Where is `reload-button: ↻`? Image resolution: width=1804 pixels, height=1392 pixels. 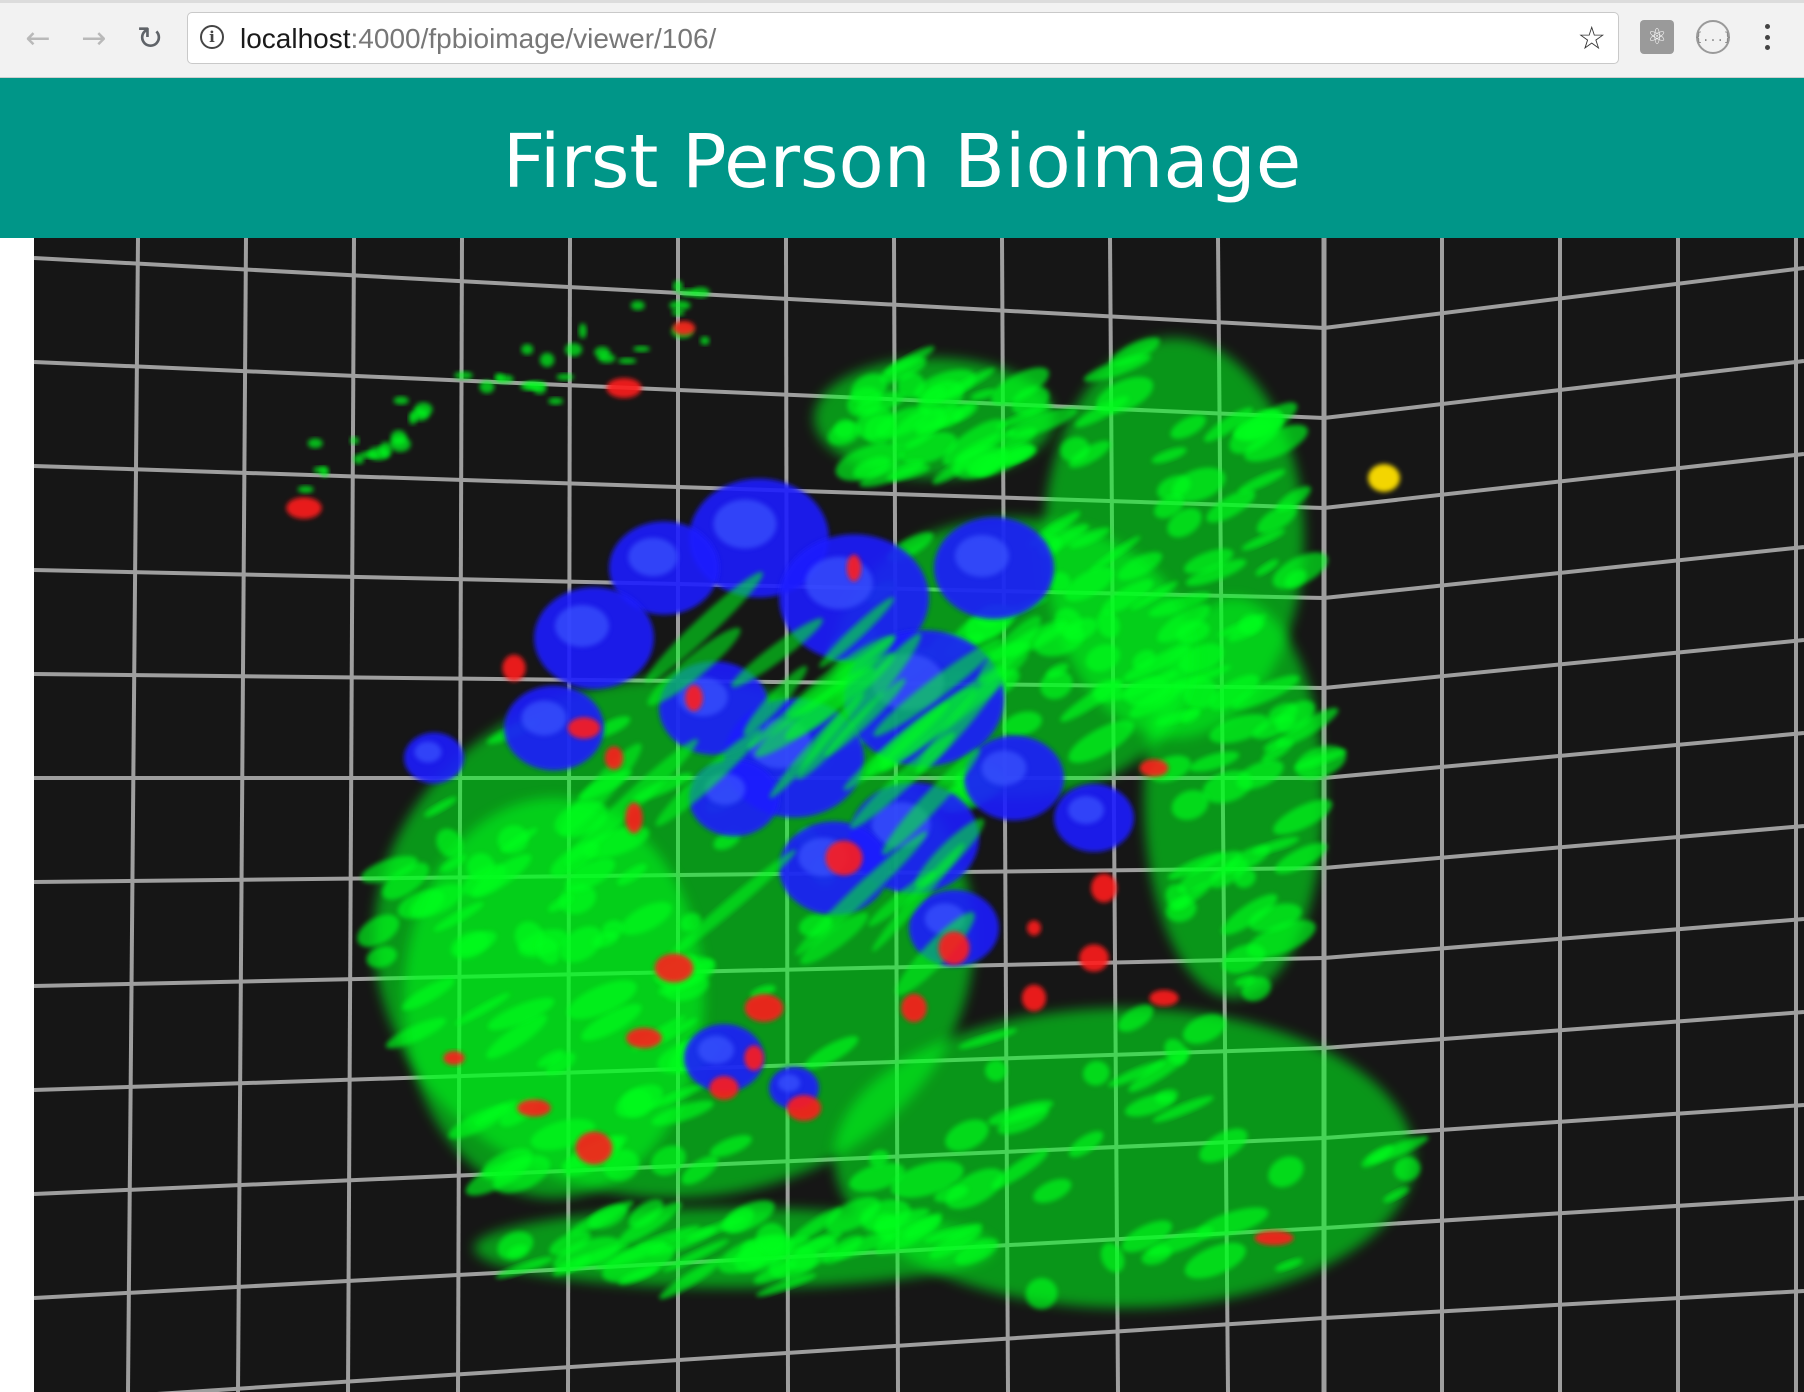 reload-button: ↻ is located at coordinates (150, 38).